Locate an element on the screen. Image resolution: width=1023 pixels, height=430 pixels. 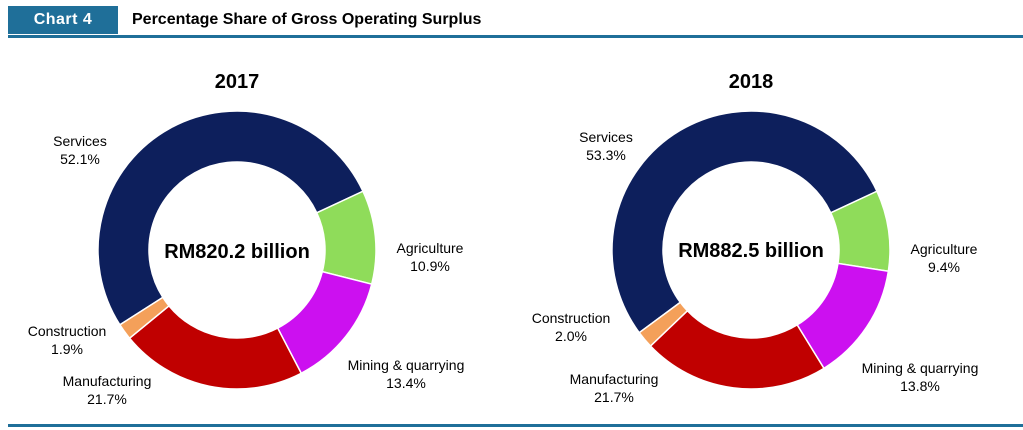
chart-2017-construction-name: Construction is located at coordinates (67, 331).